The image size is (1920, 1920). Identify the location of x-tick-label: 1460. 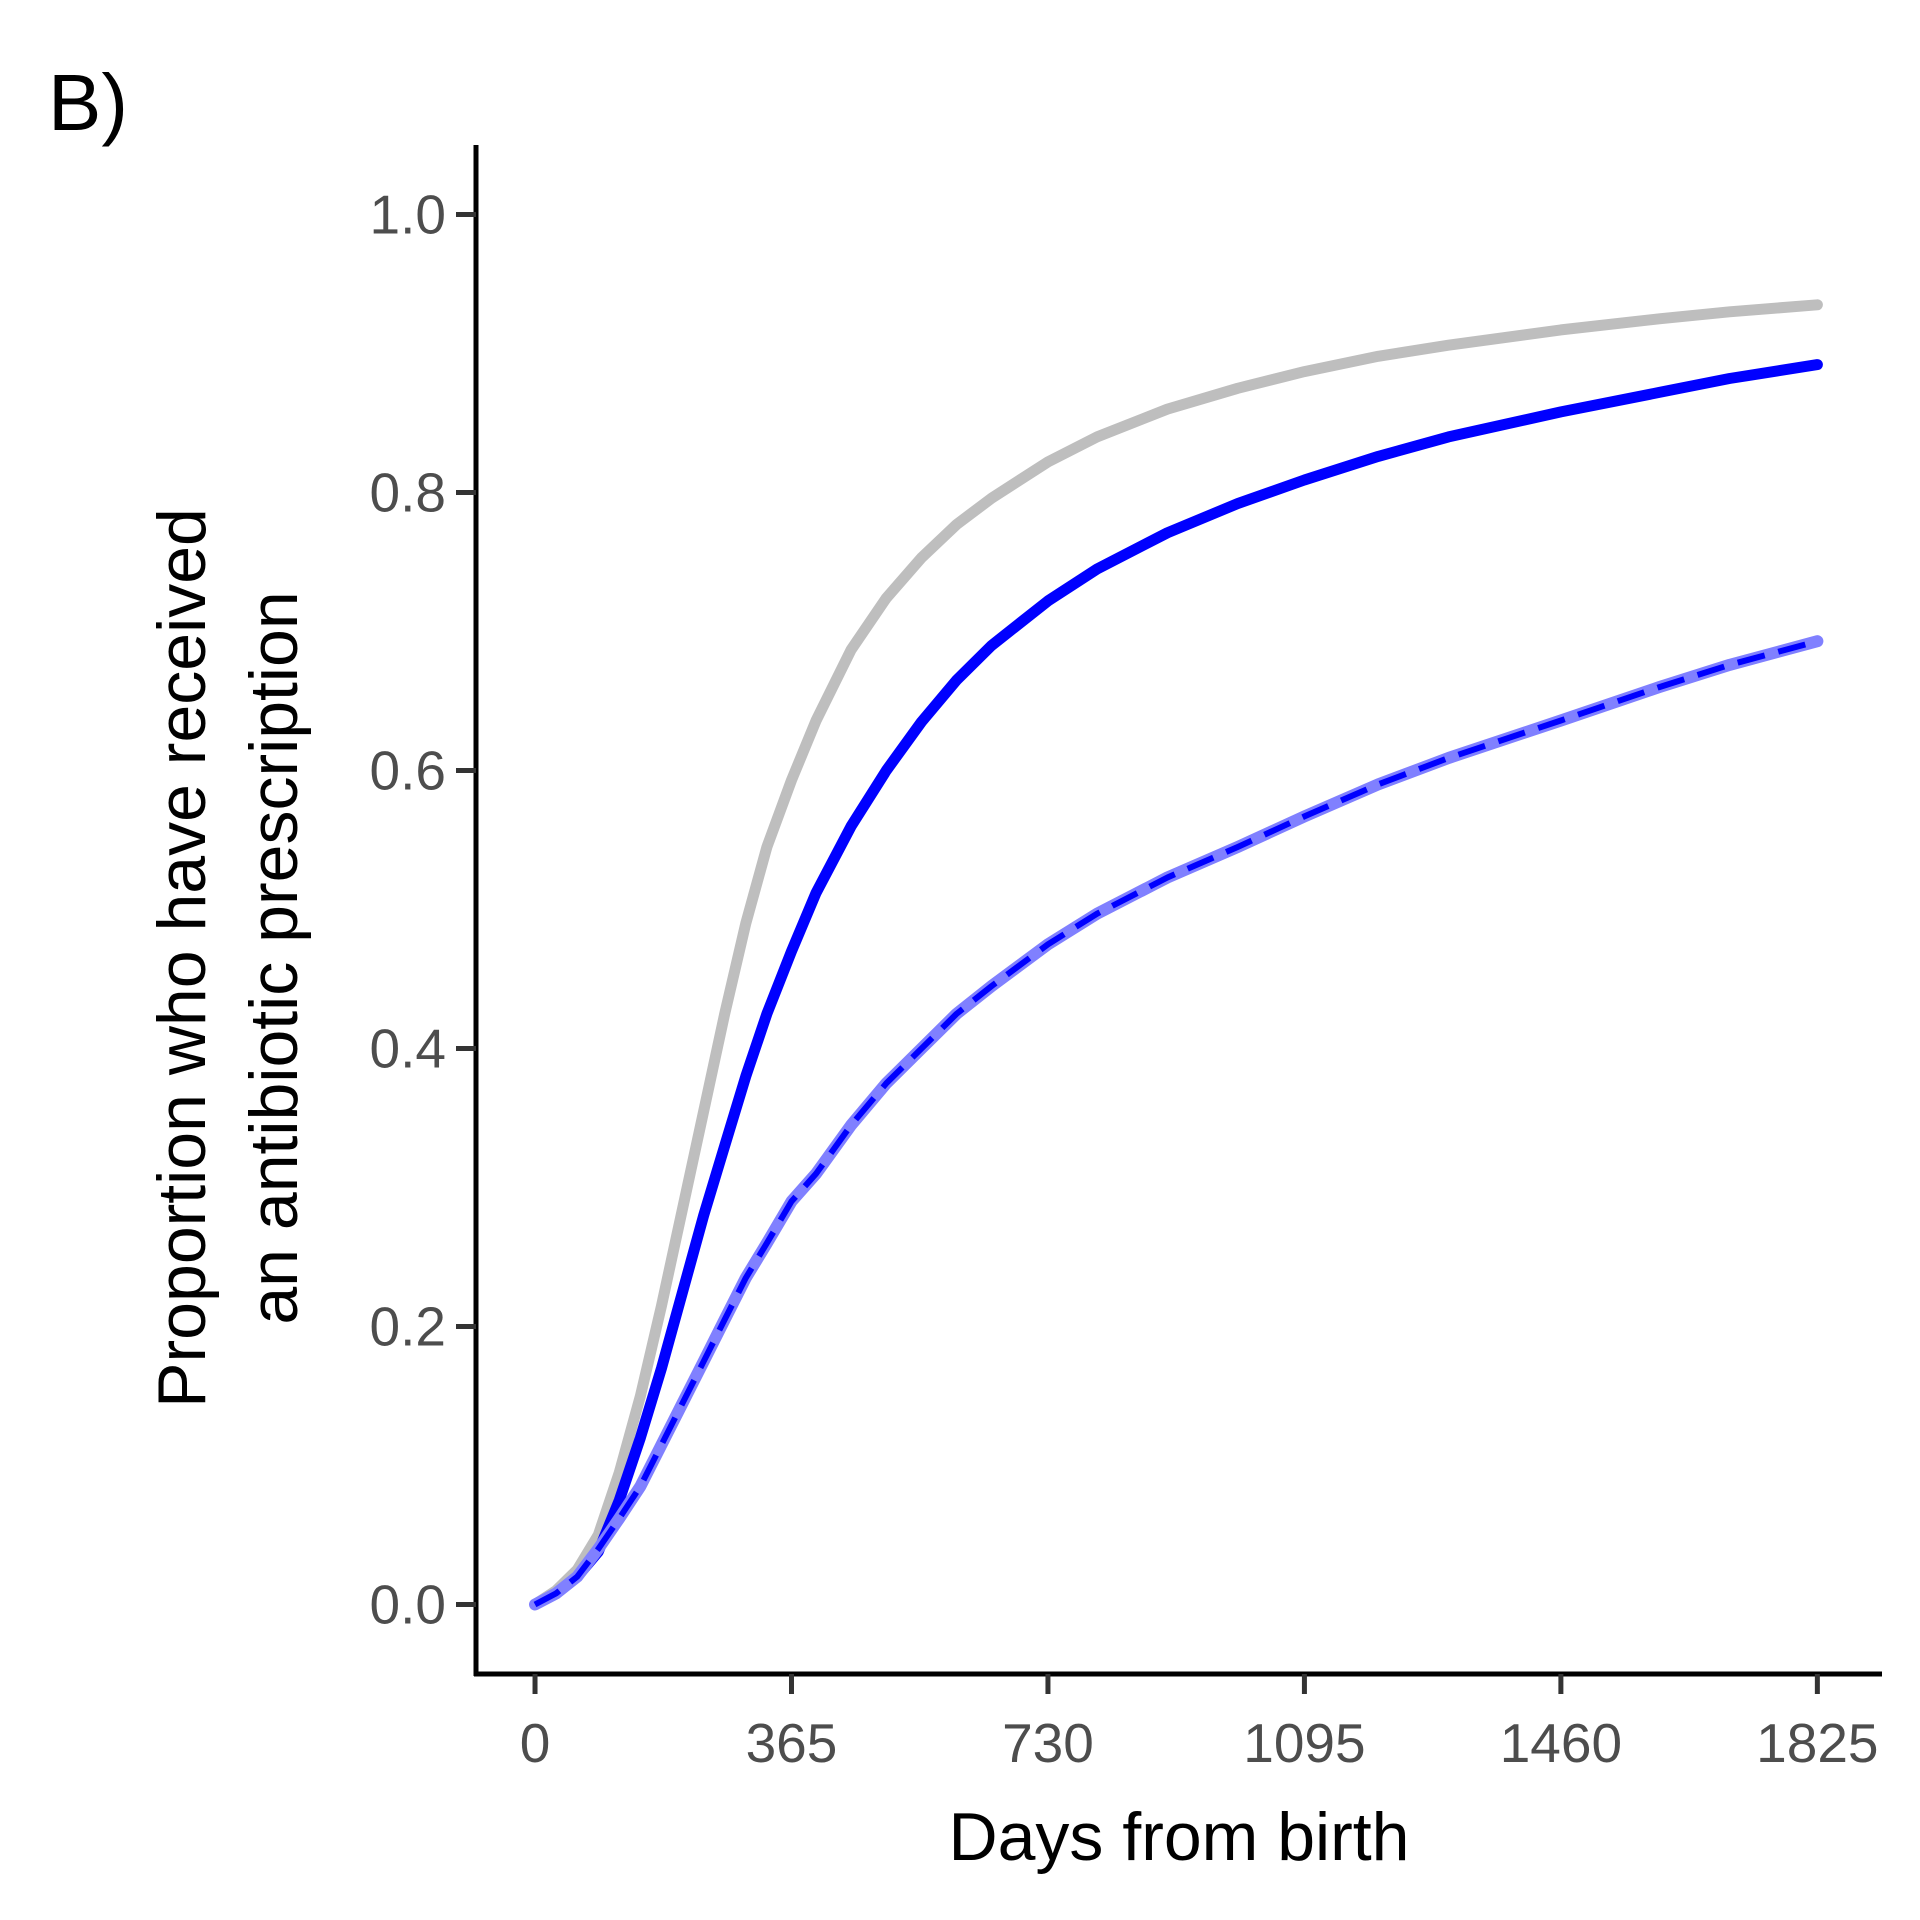
(1561, 1743).